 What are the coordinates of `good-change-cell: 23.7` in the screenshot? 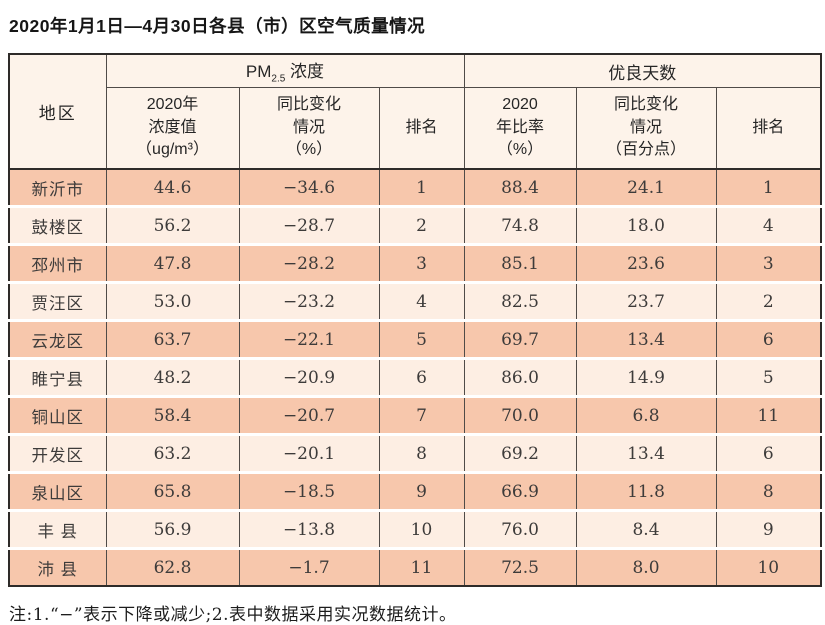 It's located at (646, 301).